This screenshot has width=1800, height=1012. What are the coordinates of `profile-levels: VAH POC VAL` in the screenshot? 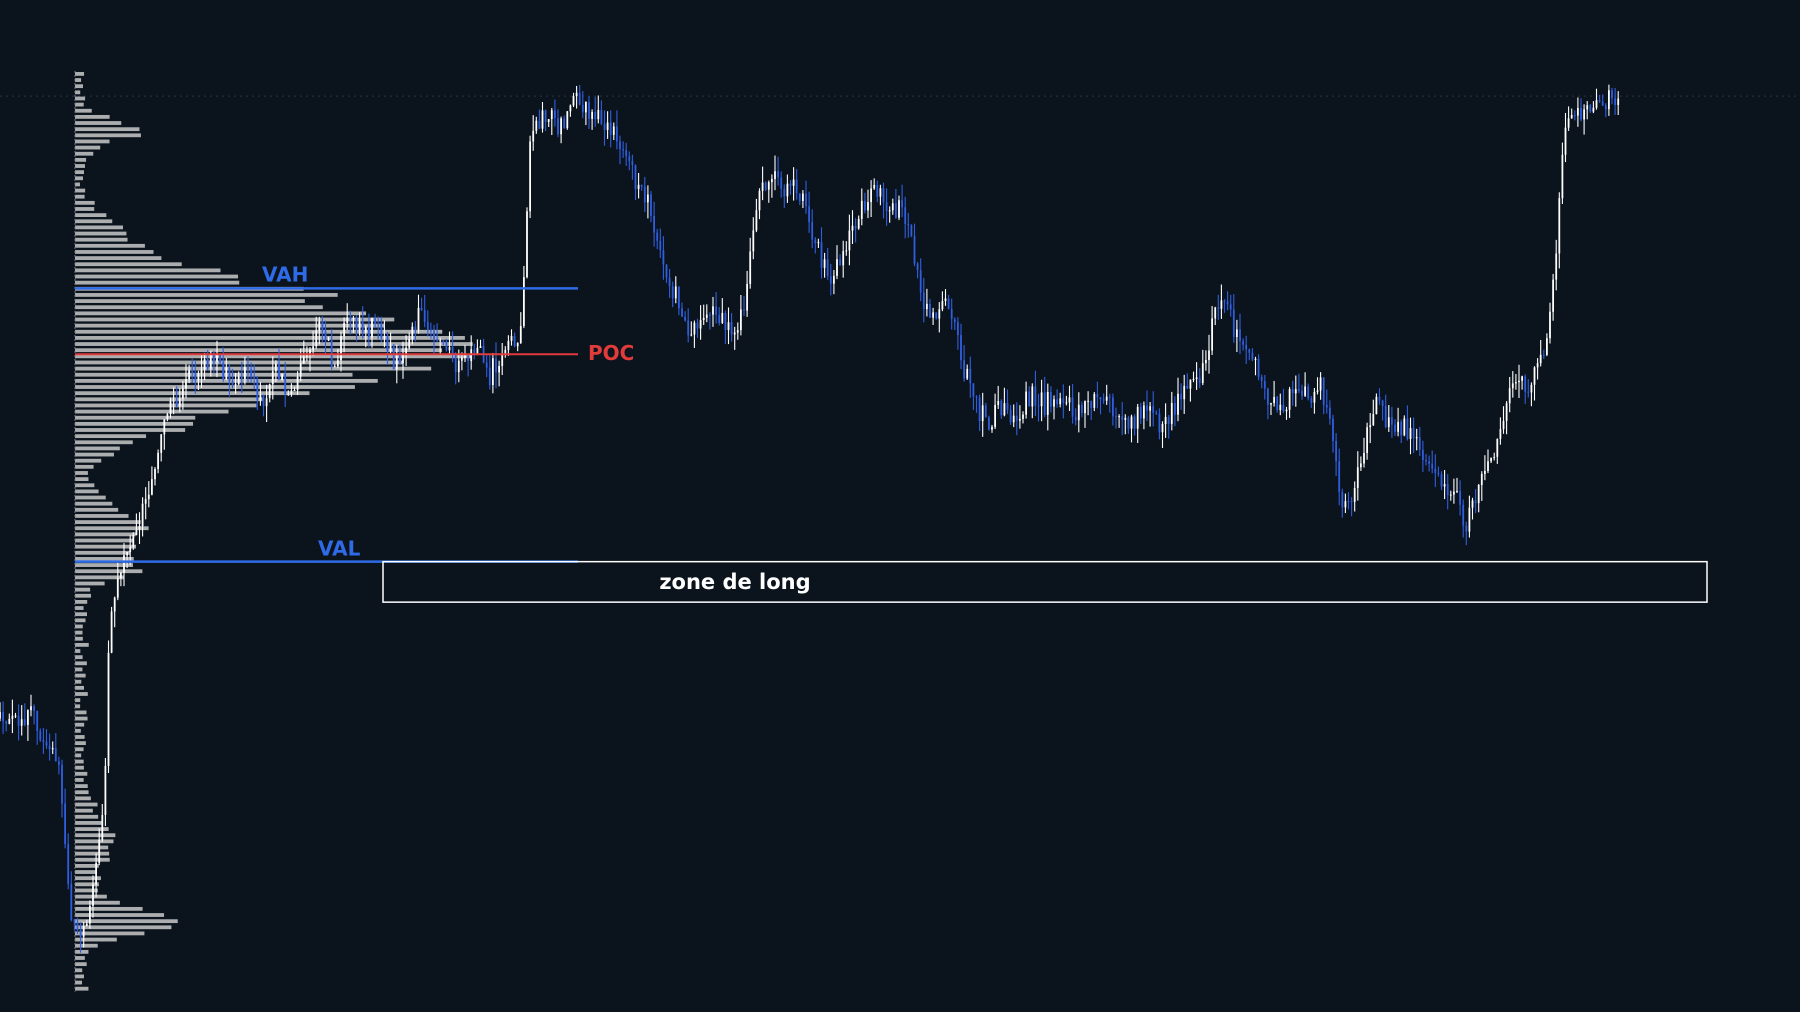 It's located at (354, 412).